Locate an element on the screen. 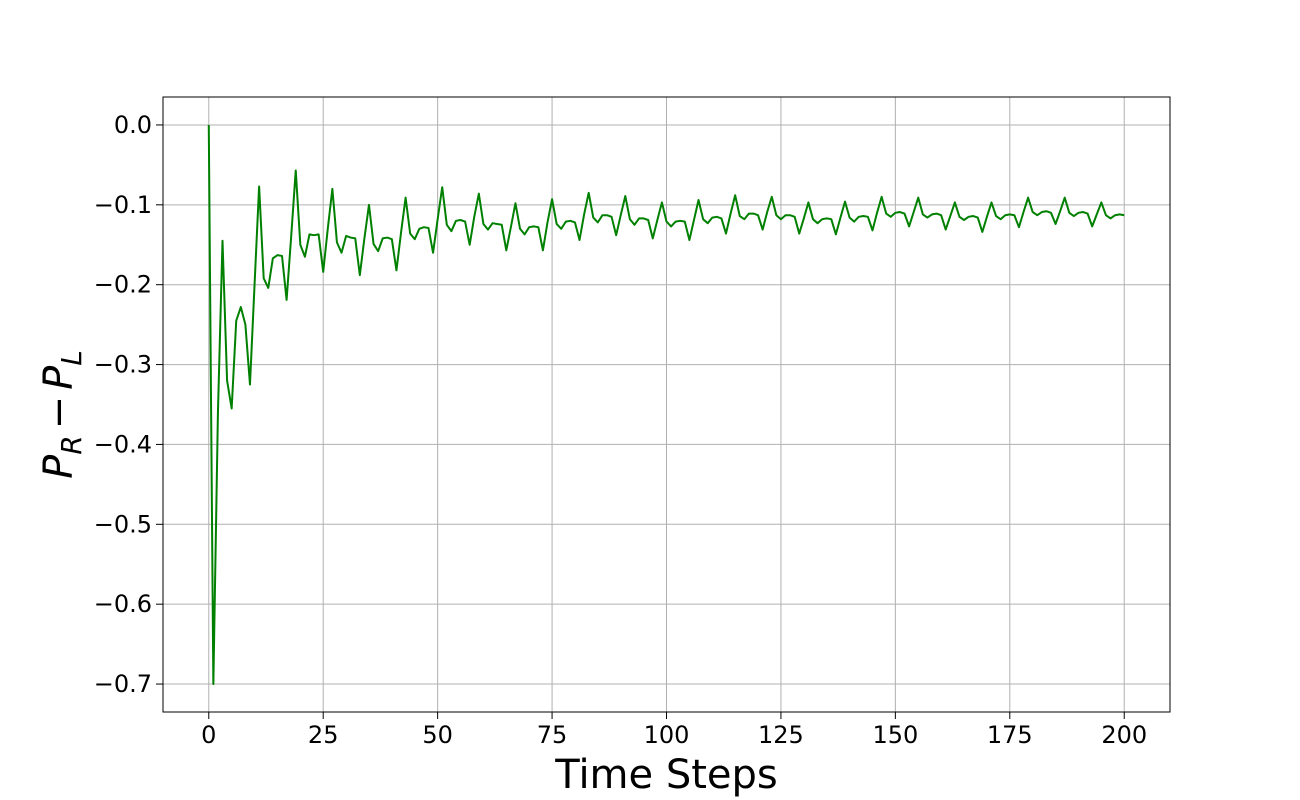  x-tick-label: 125 is located at coordinates (781, 735).